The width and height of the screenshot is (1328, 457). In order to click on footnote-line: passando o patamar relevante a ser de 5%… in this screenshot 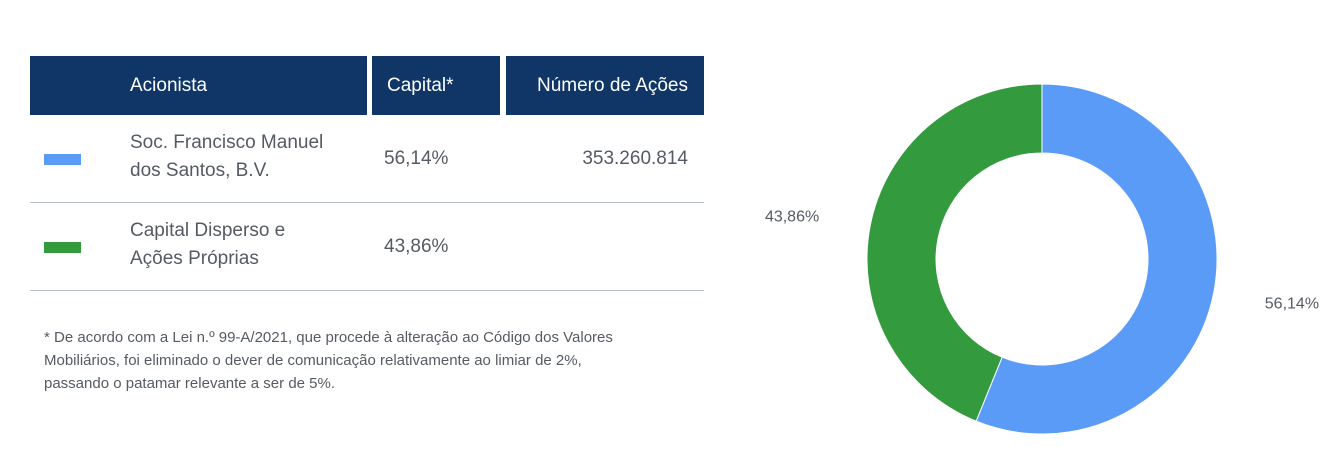, I will do `click(190, 383)`.